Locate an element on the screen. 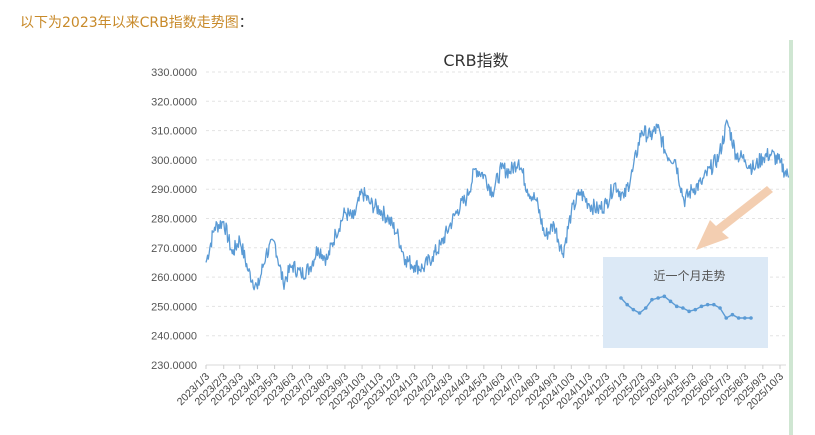 The width and height of the screenshot is (815, 435). inset-panel: 近一个月走势 is located at coordinates (685, 302).